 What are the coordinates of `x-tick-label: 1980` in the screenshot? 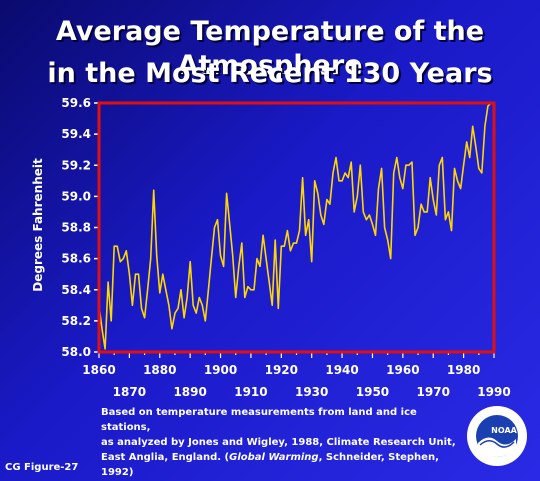 It's located at (463, 370).